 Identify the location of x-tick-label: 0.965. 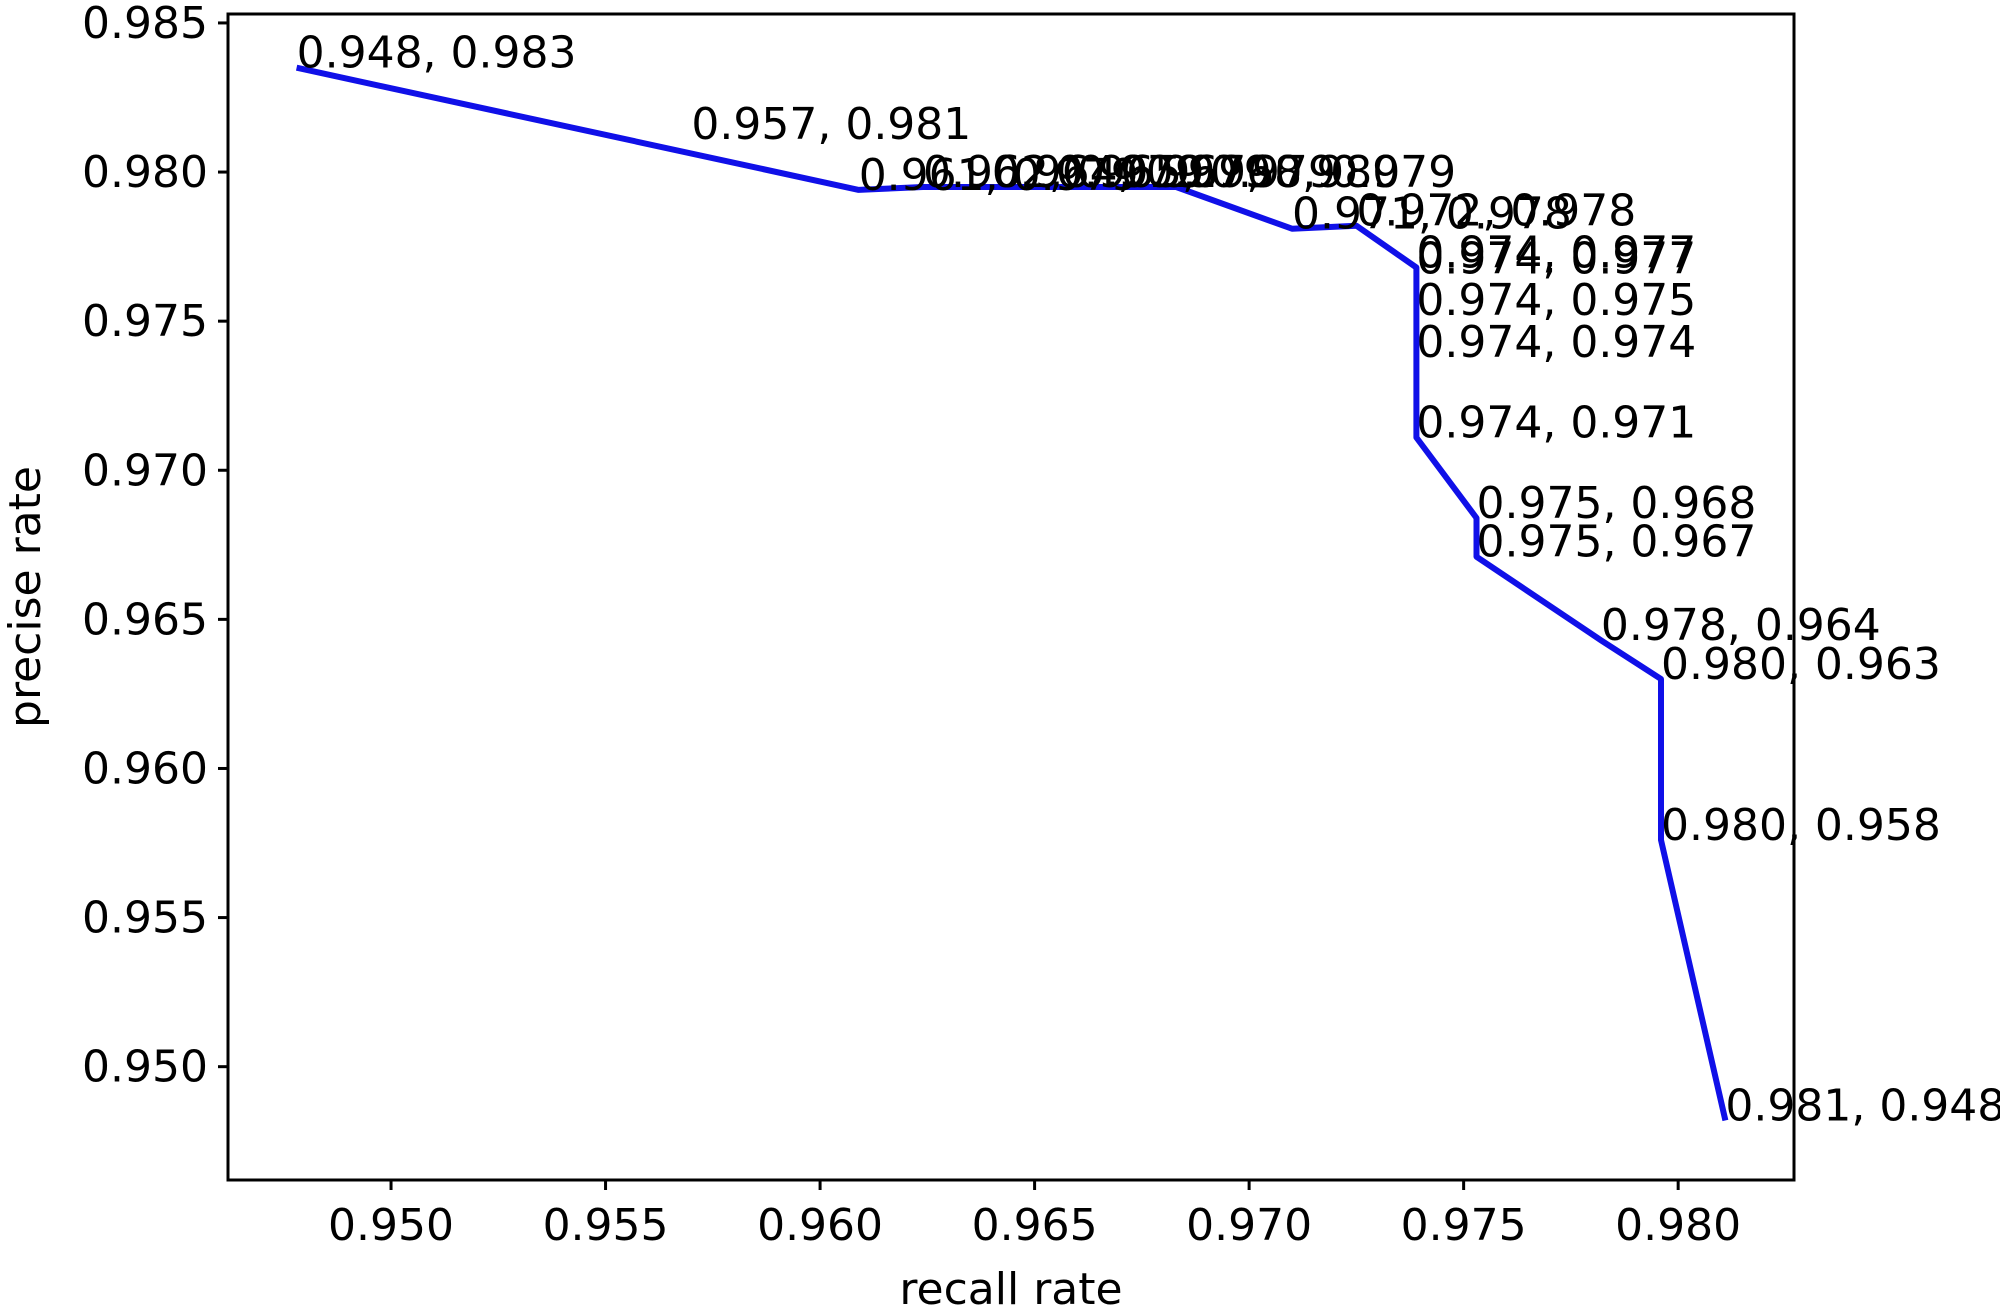
(1035, 1225).